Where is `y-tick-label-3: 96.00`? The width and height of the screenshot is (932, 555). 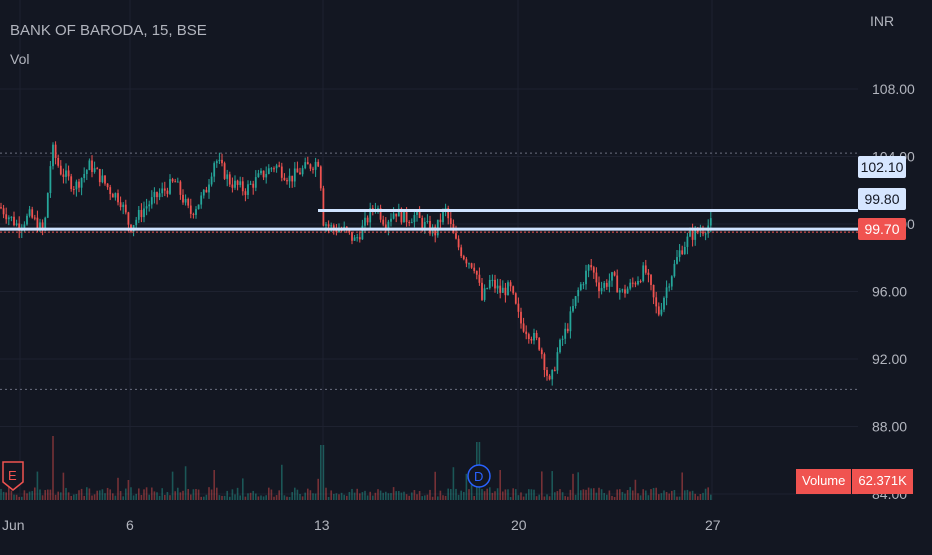 y-tick-label-3: 96.00 is located at coordinates (889, 292).